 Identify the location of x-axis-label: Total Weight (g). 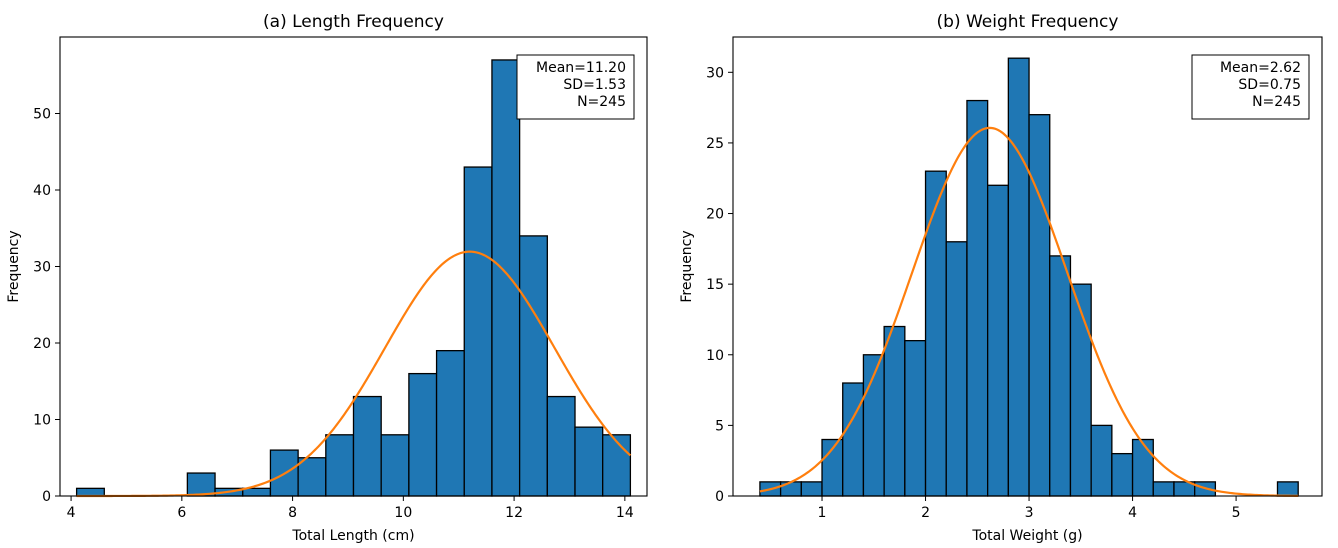
(1026, 536).